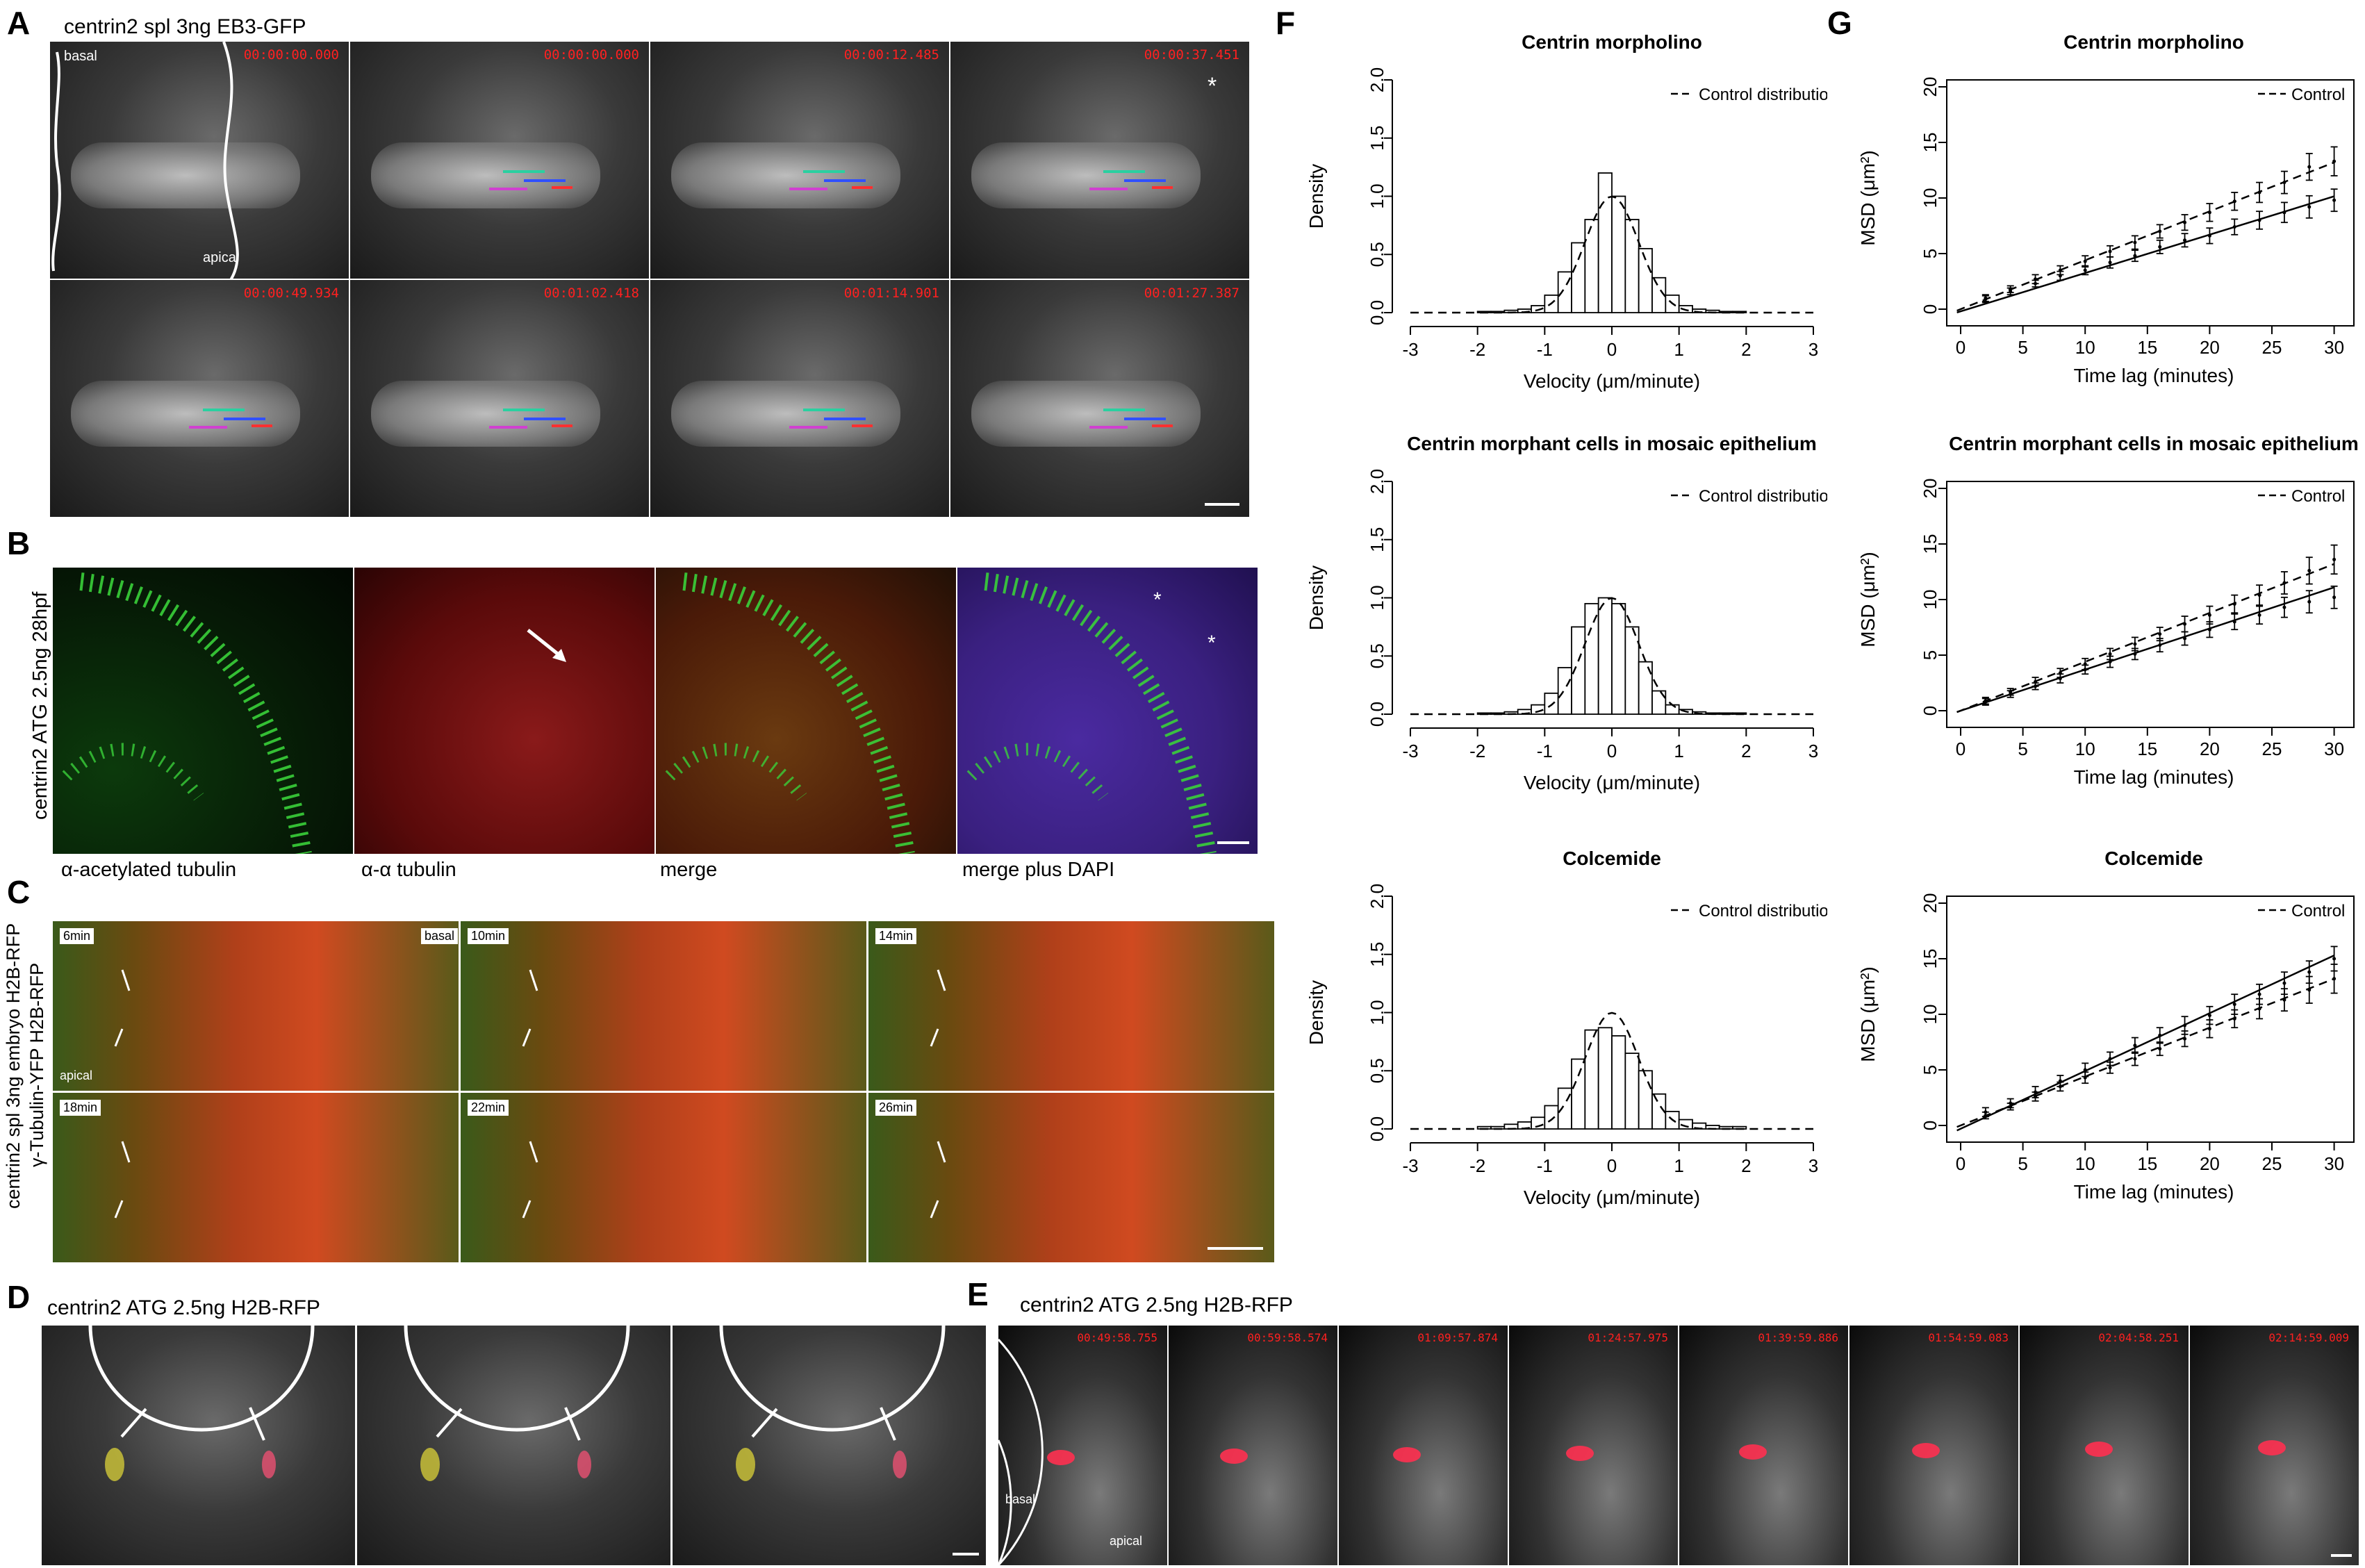  Describe the element at coordinates (517, 1403) in the screenshot. I see `lumen-circle-overlay` at that location.